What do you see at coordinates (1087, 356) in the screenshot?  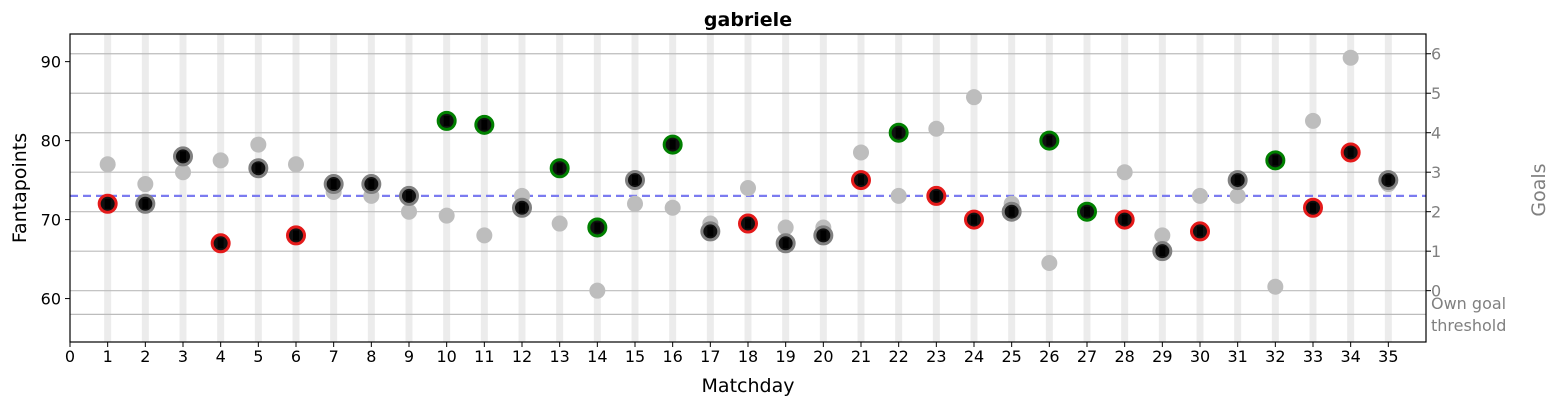 I see `x-tick-label: 27` at bounding box center [1087, 356].